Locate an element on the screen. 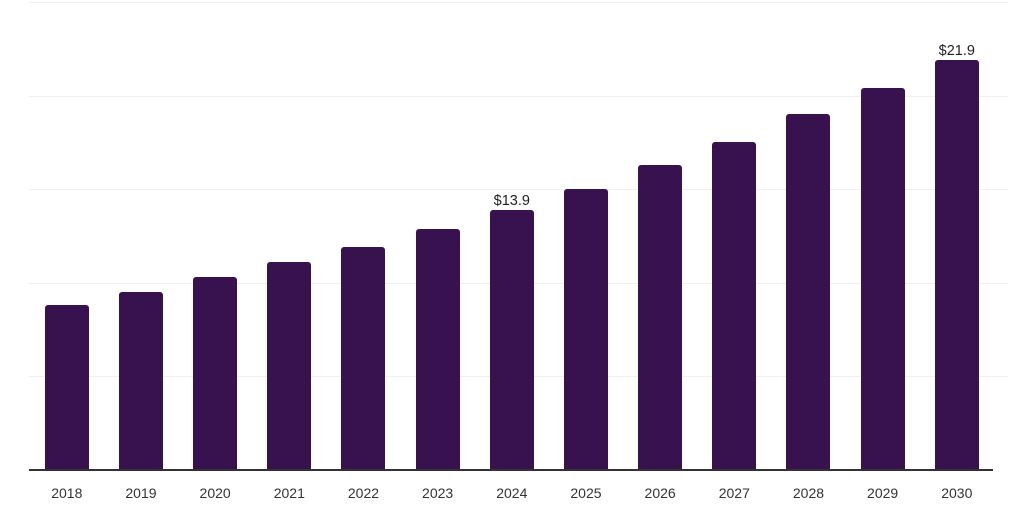 This screenshot has height=512, width=1024. bar-2018 is located at coordinates (66, 387).